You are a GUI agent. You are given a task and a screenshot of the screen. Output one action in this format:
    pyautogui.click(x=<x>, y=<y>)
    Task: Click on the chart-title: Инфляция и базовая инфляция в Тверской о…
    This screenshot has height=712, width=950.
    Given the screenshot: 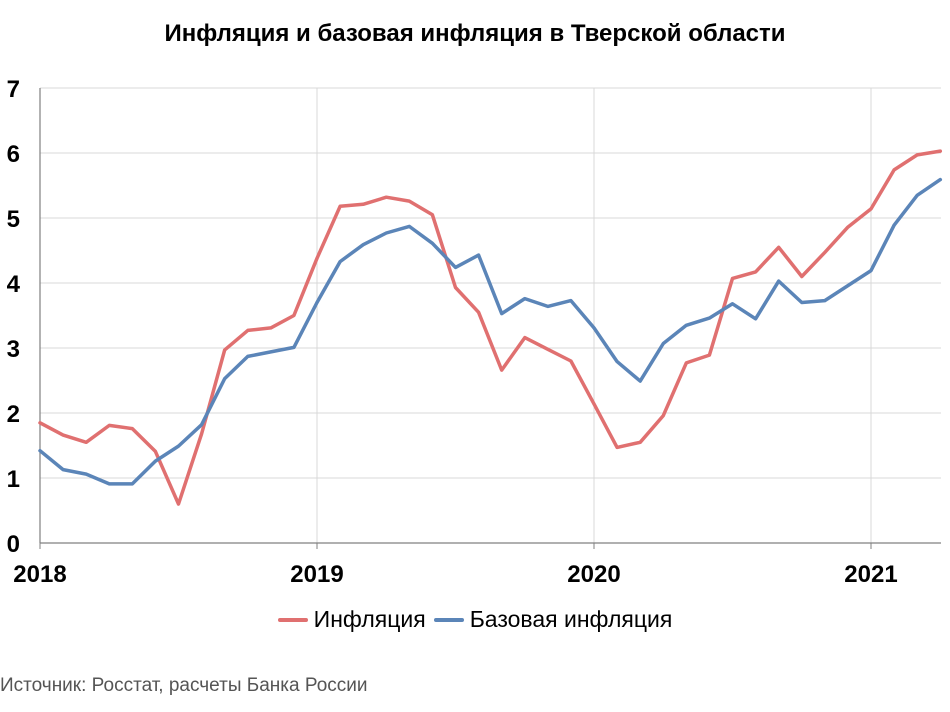 What is the action you would take?
    pyautogui.click(x=475, y=33)
    